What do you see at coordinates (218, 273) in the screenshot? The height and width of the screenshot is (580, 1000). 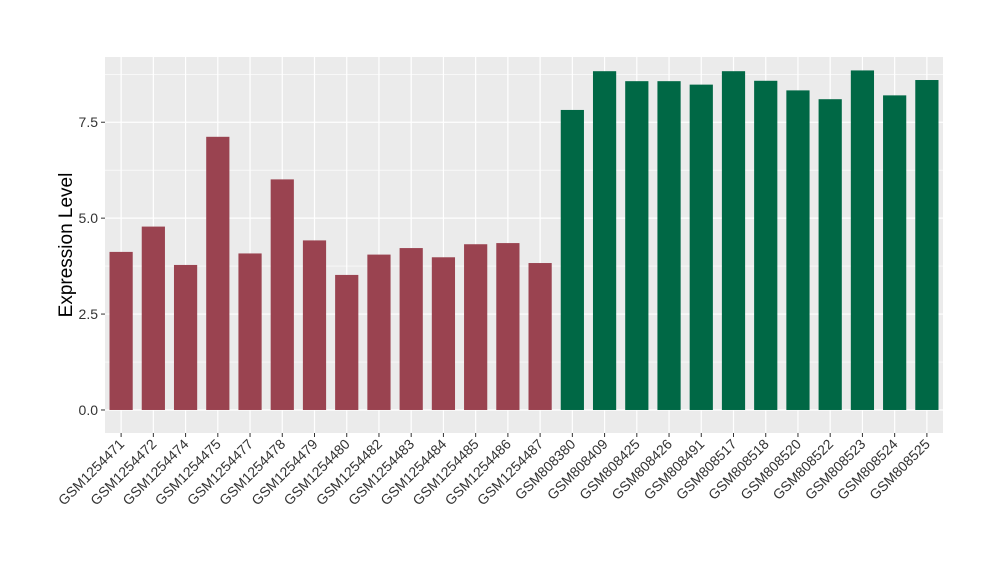 I see `bar-GSM1254475` at bounding box center [218, 273].